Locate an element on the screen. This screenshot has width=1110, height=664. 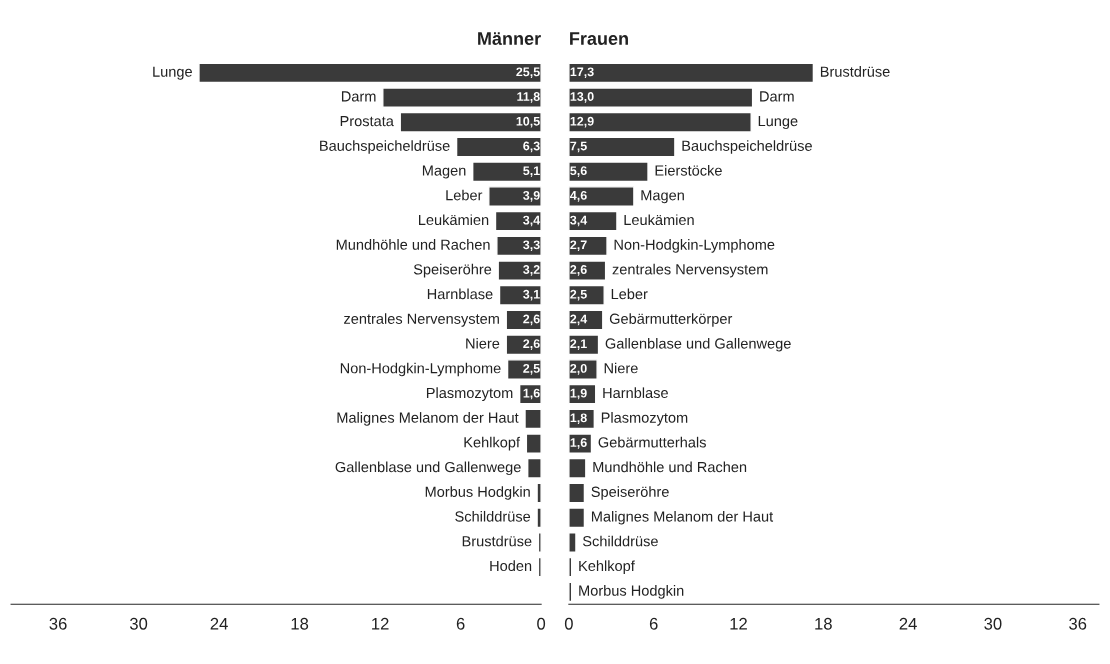
data-label: 3,1 is located at coordinates (531, 295).